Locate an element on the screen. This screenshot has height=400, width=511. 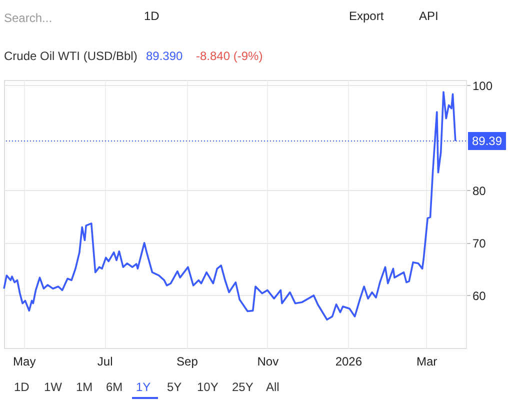
ref-line-label: 89.39 is located at coordinates (487, 141).